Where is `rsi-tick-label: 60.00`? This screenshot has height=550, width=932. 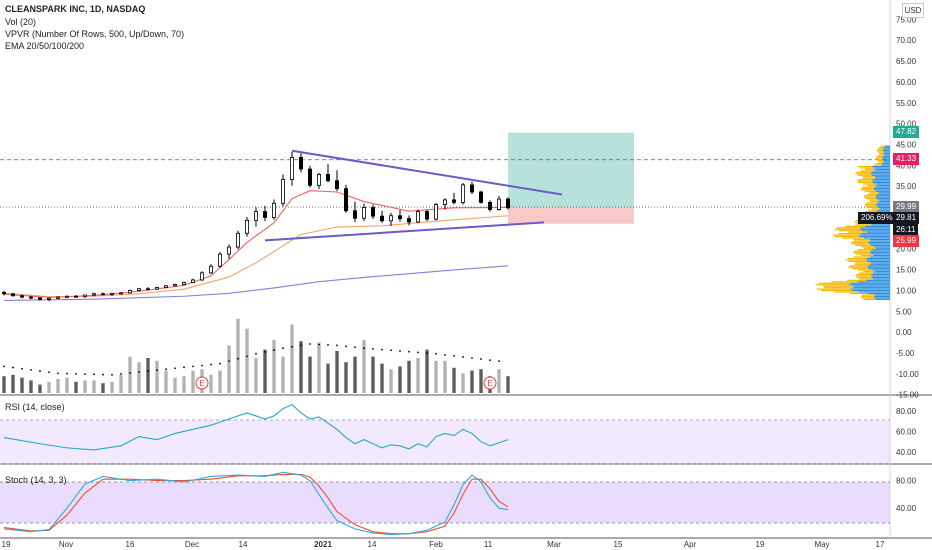 rsi-tick-label: 60.00 is located at coordinates (906, 431).